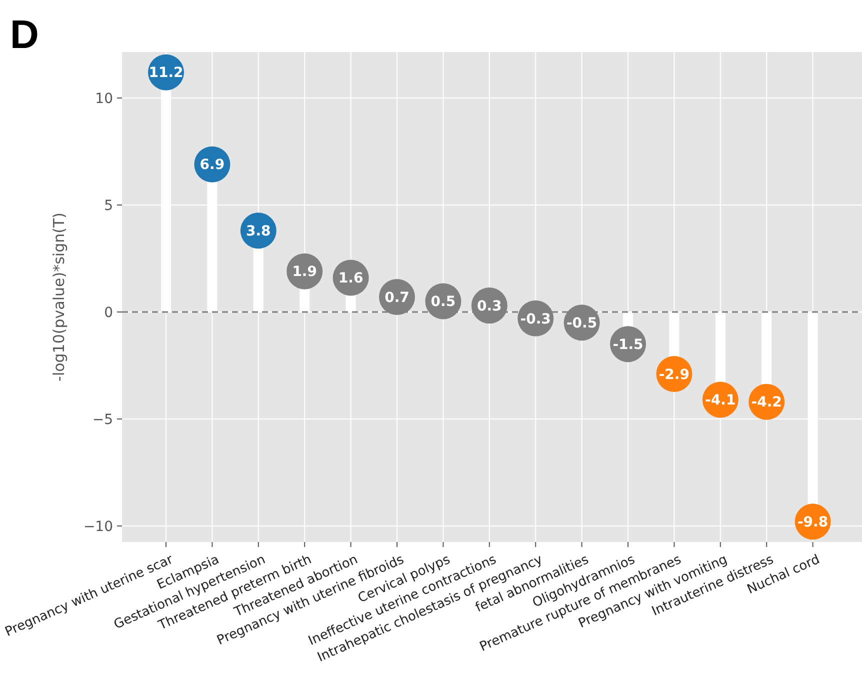  Describe the element at coordinates (535, 319) in the screenshot. I see `data-label: -0.3` at that location.